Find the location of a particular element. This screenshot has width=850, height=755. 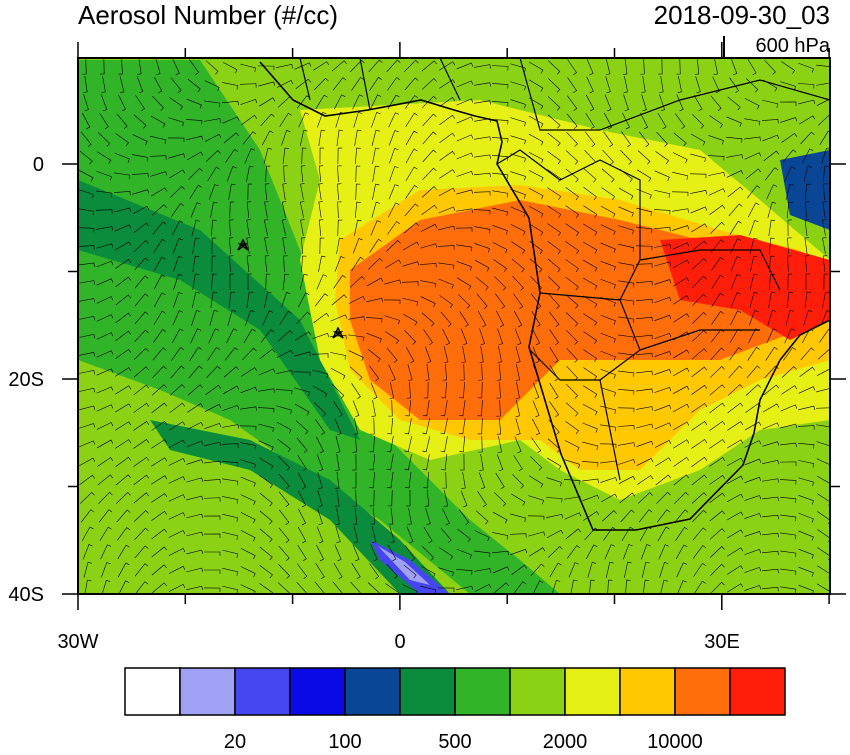

field-band-dark is located at coordinates (219, 310).